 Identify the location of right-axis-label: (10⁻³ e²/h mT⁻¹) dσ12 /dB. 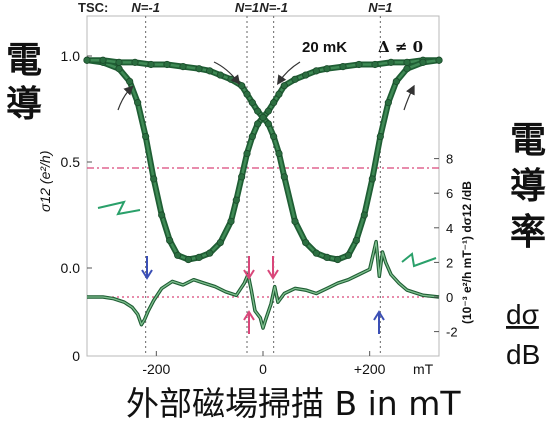
(467, 252).